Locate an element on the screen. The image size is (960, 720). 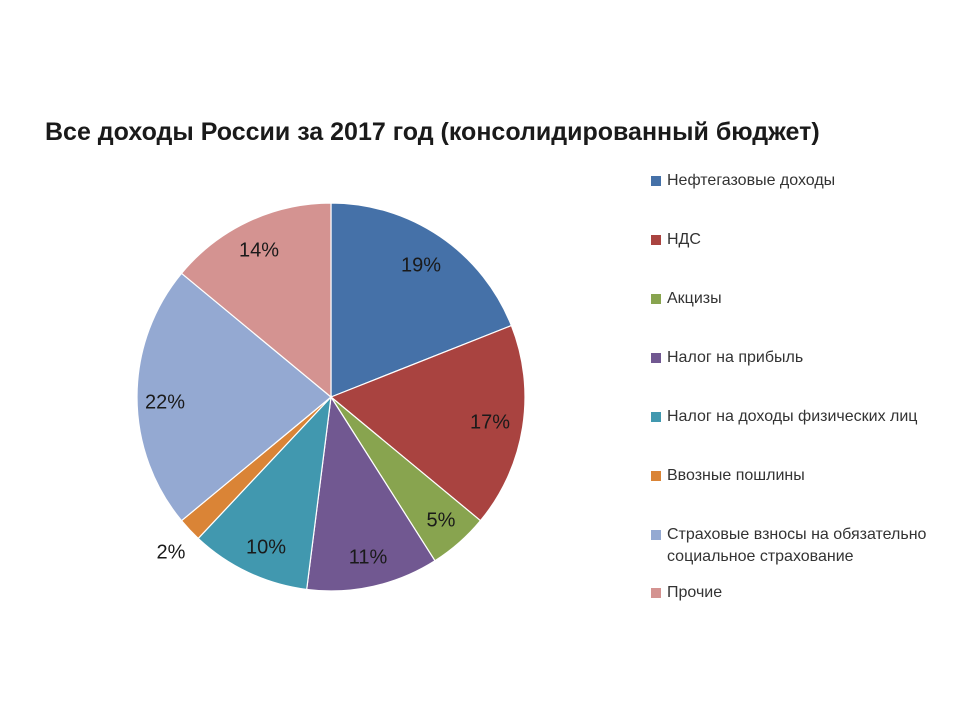
legend-item: Нефтегазовые доходы is located at coordinates (743, 181).